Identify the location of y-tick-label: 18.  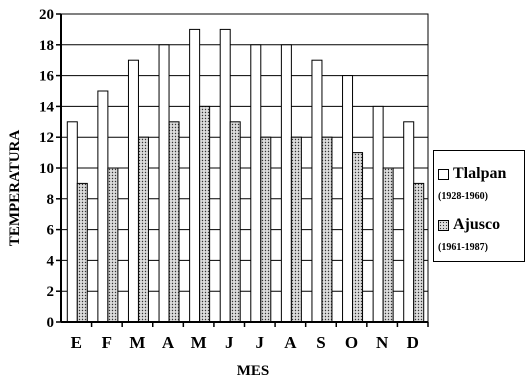
(46, 46).